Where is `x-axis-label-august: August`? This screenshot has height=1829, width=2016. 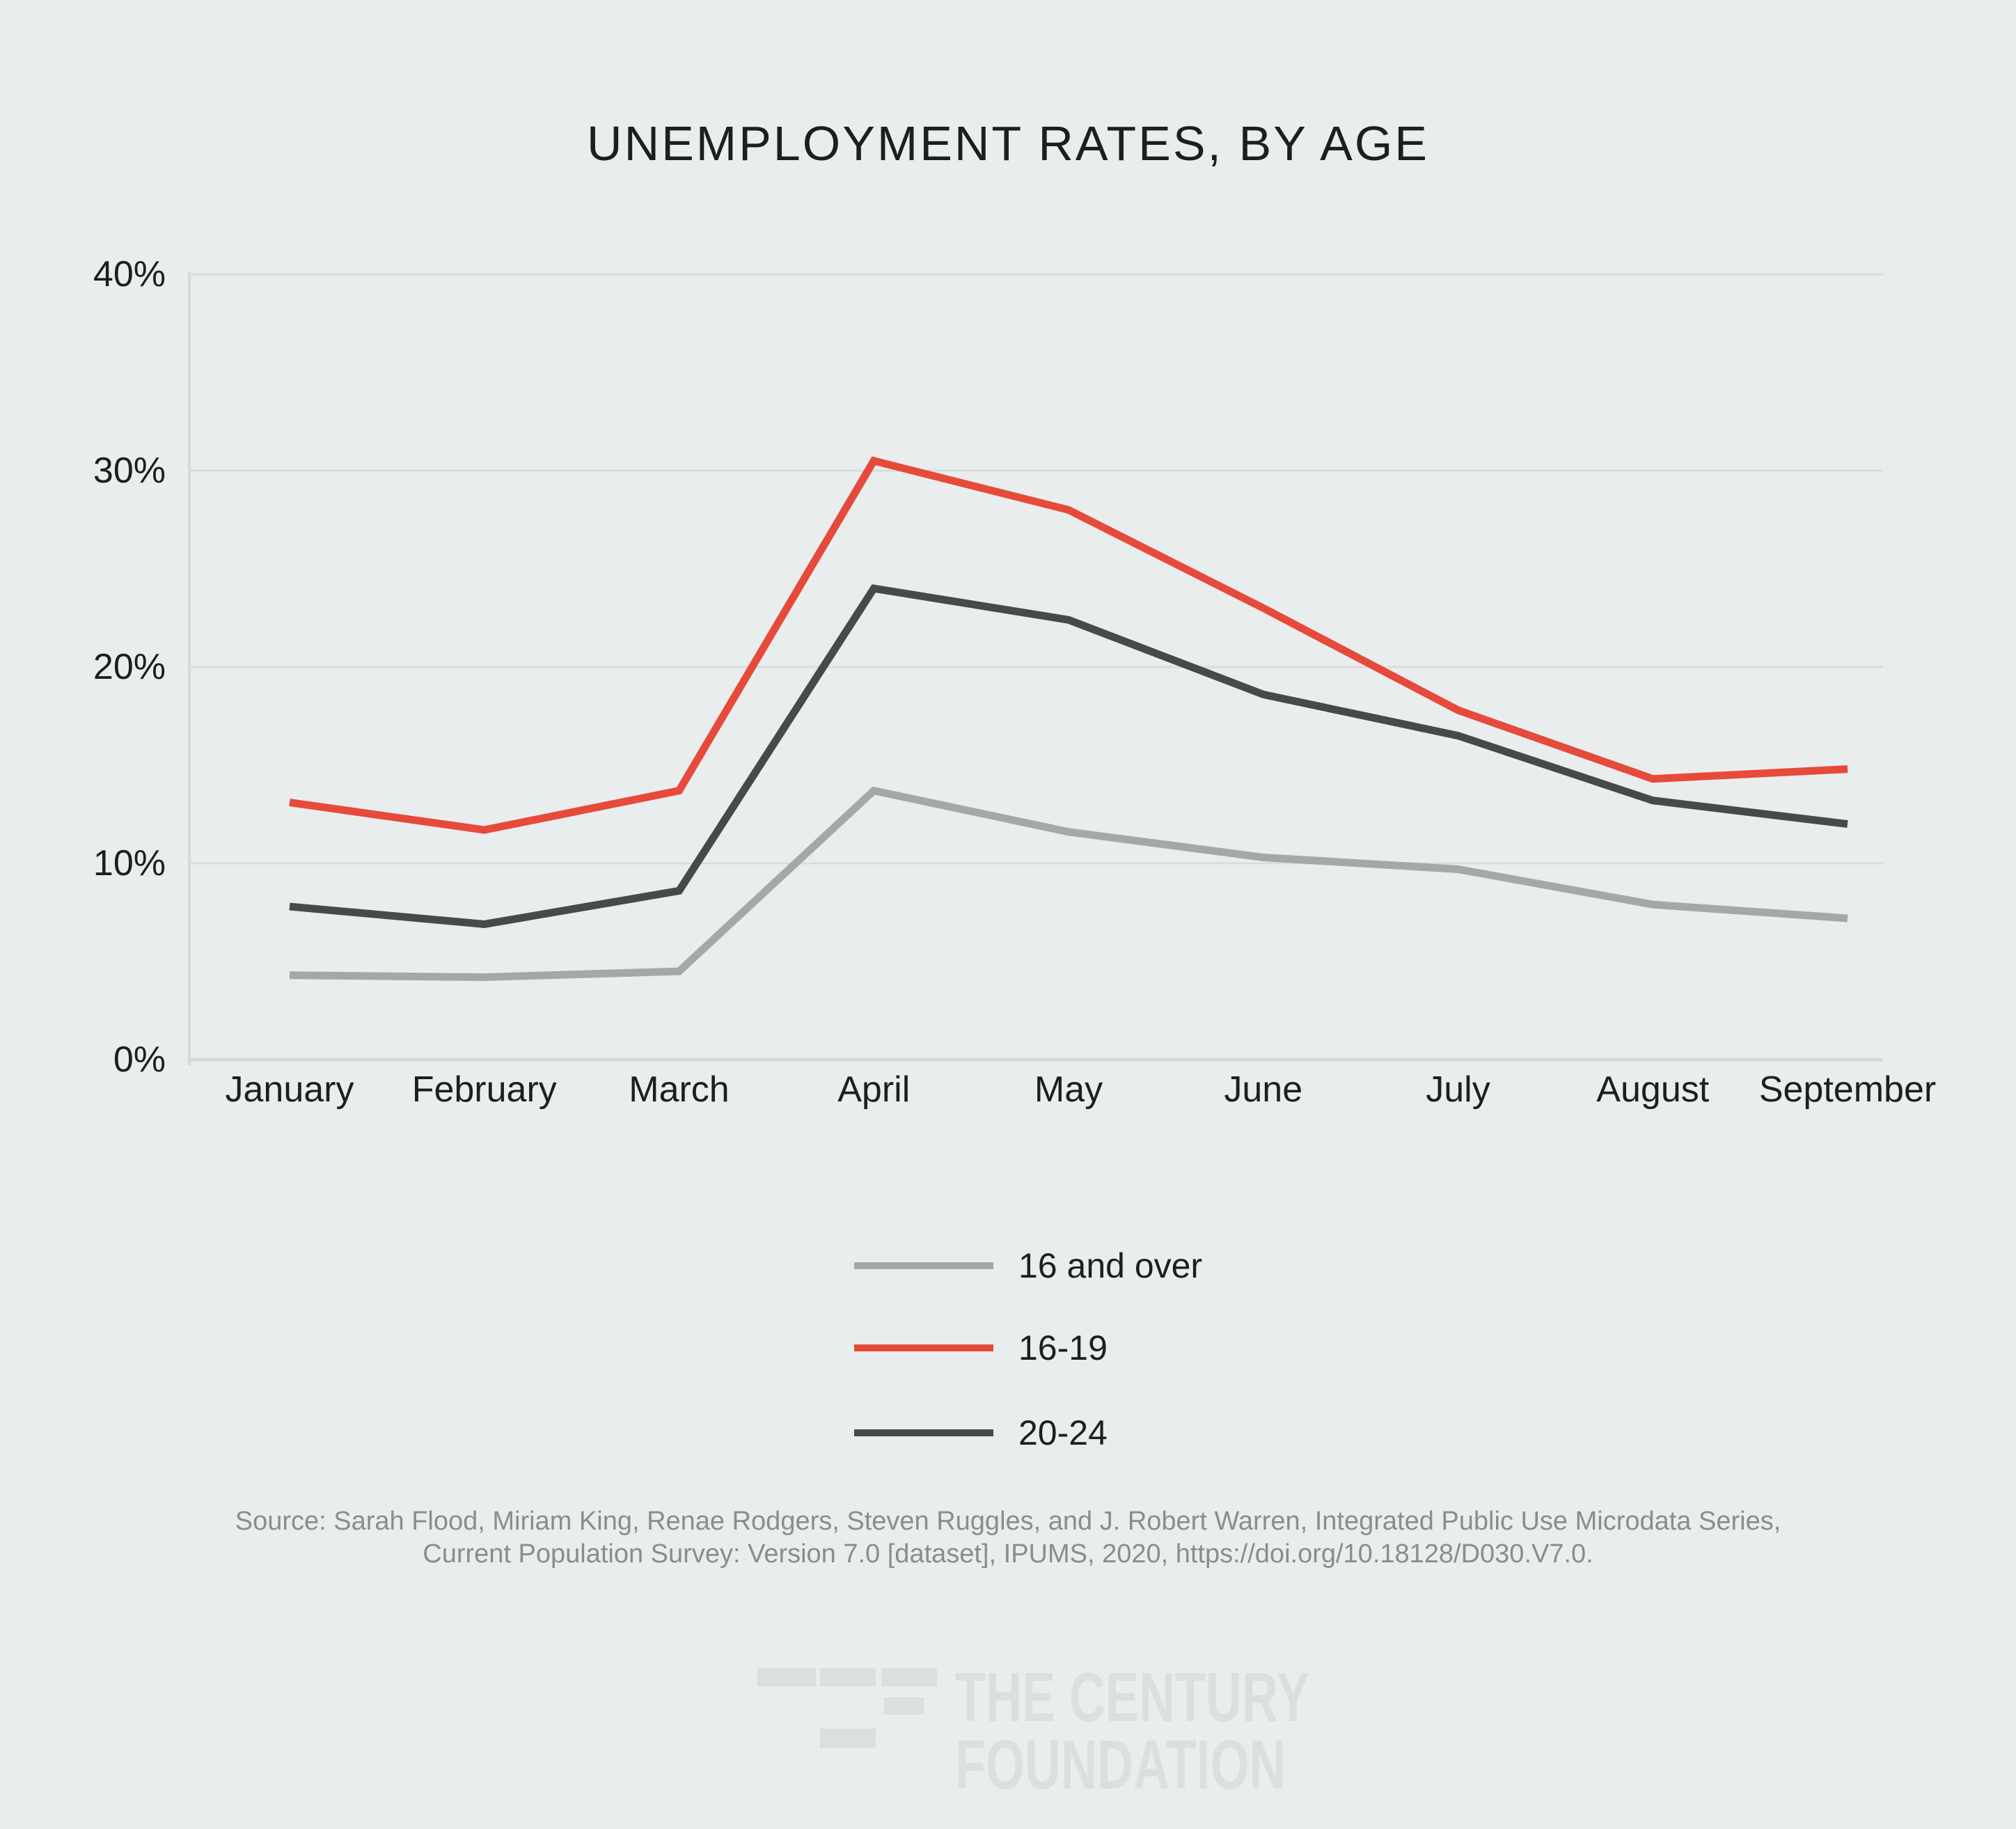
x-axis-label-august: August is located at coordinates (1653, 1089).